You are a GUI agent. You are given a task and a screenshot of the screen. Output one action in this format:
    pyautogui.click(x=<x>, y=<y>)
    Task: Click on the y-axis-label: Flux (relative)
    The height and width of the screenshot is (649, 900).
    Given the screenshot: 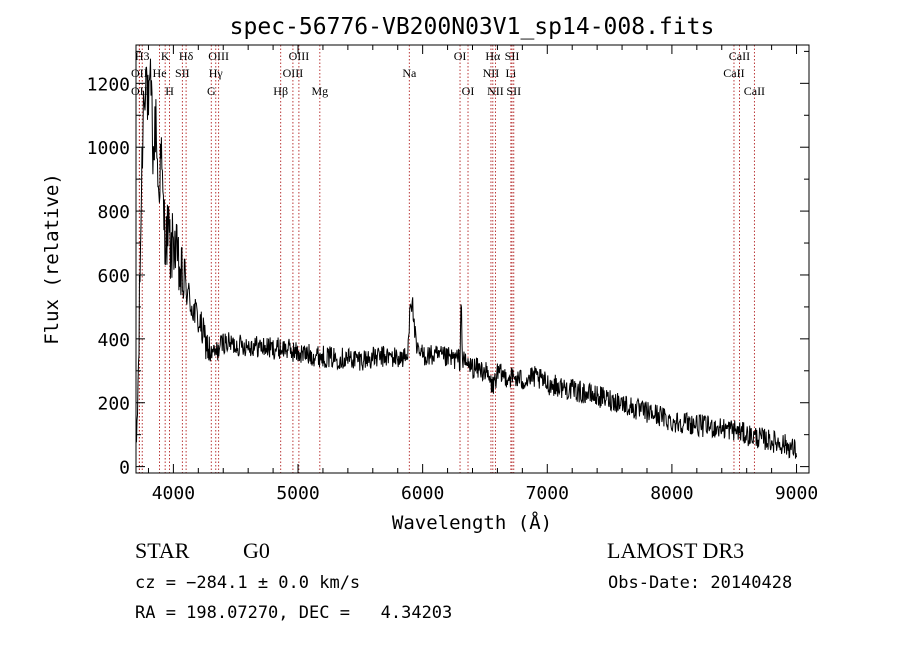 What is the action you would take?
    pyautogui.click(x=52, y=259)
    